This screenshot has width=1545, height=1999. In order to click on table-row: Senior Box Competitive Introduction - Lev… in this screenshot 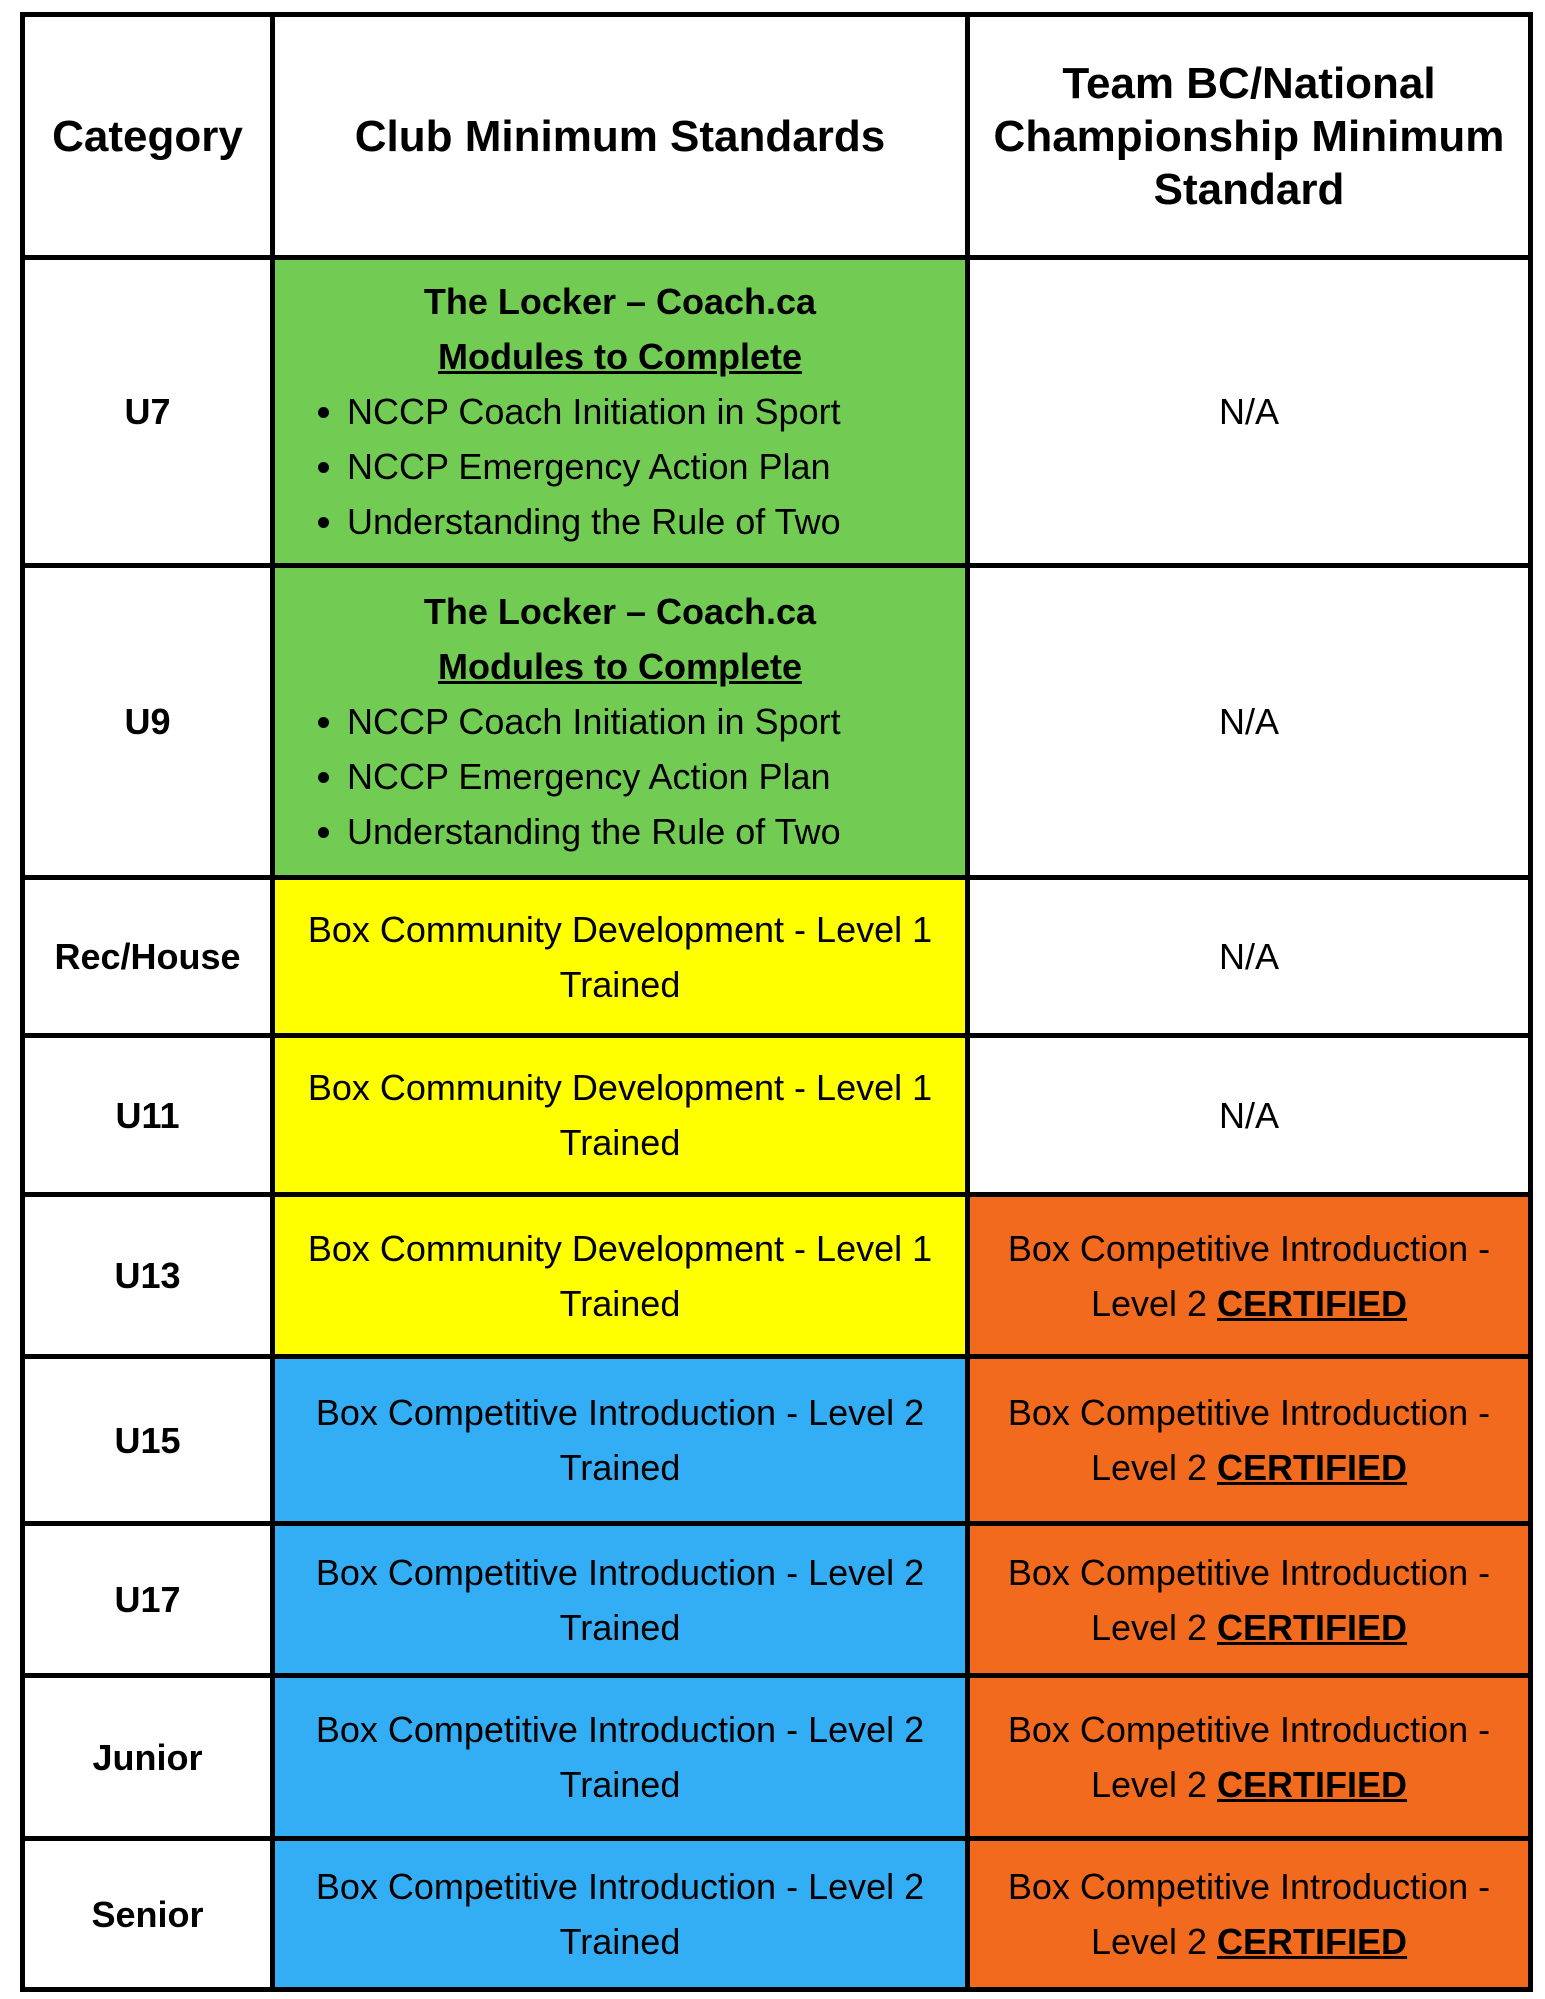, I will do `click(776, 1914)`.